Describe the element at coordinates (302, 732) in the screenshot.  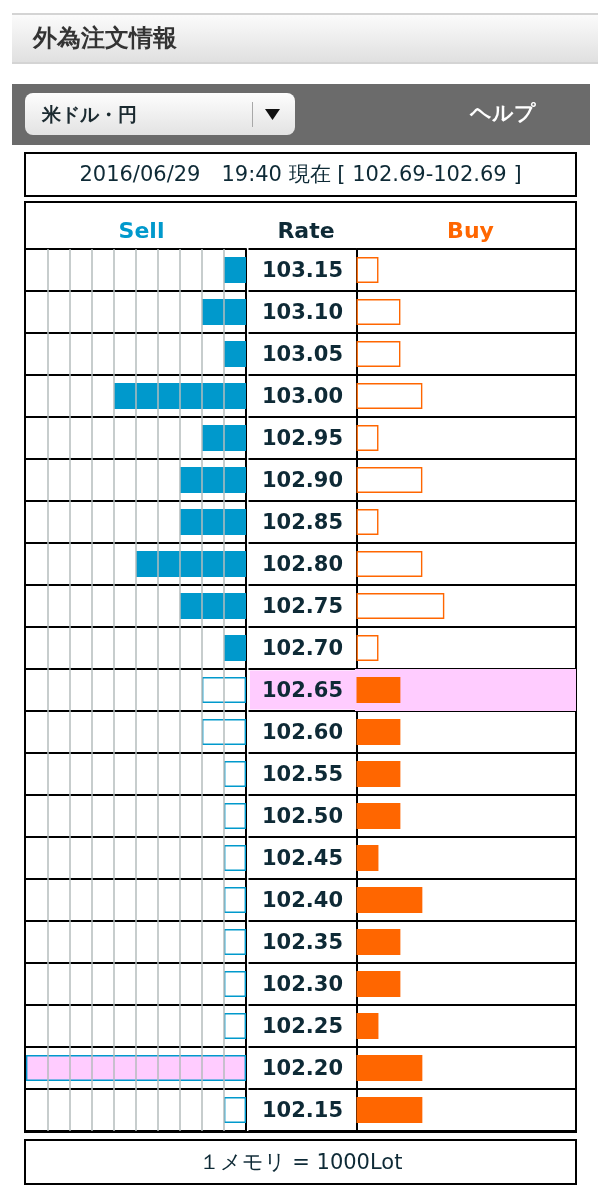
I see `y-tick-label: 102.60` at that location.